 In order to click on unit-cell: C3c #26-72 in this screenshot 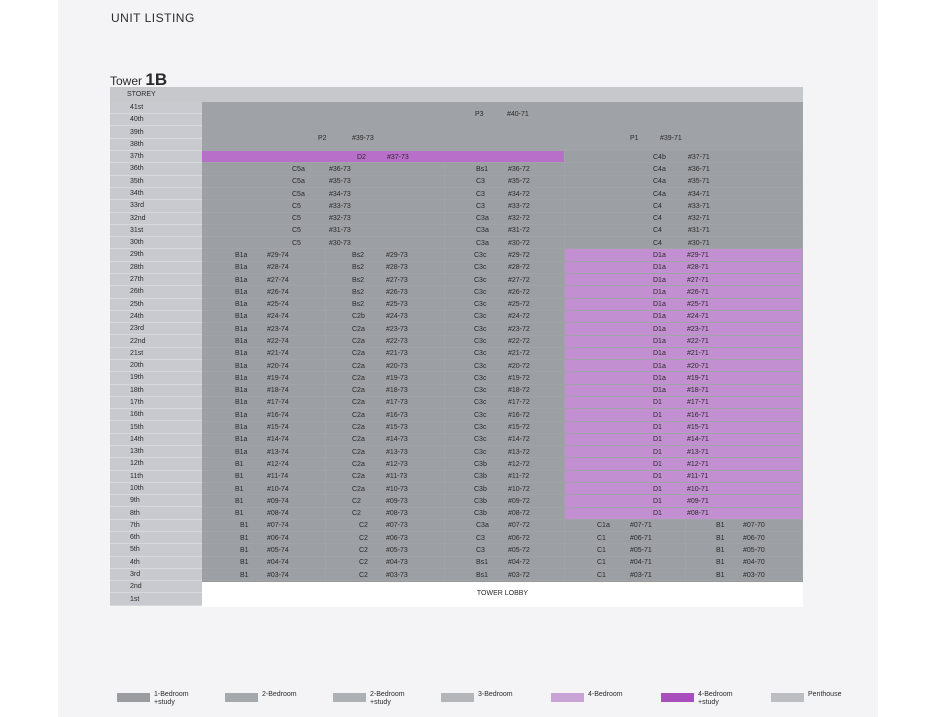, I will do `click(505, 292)`.